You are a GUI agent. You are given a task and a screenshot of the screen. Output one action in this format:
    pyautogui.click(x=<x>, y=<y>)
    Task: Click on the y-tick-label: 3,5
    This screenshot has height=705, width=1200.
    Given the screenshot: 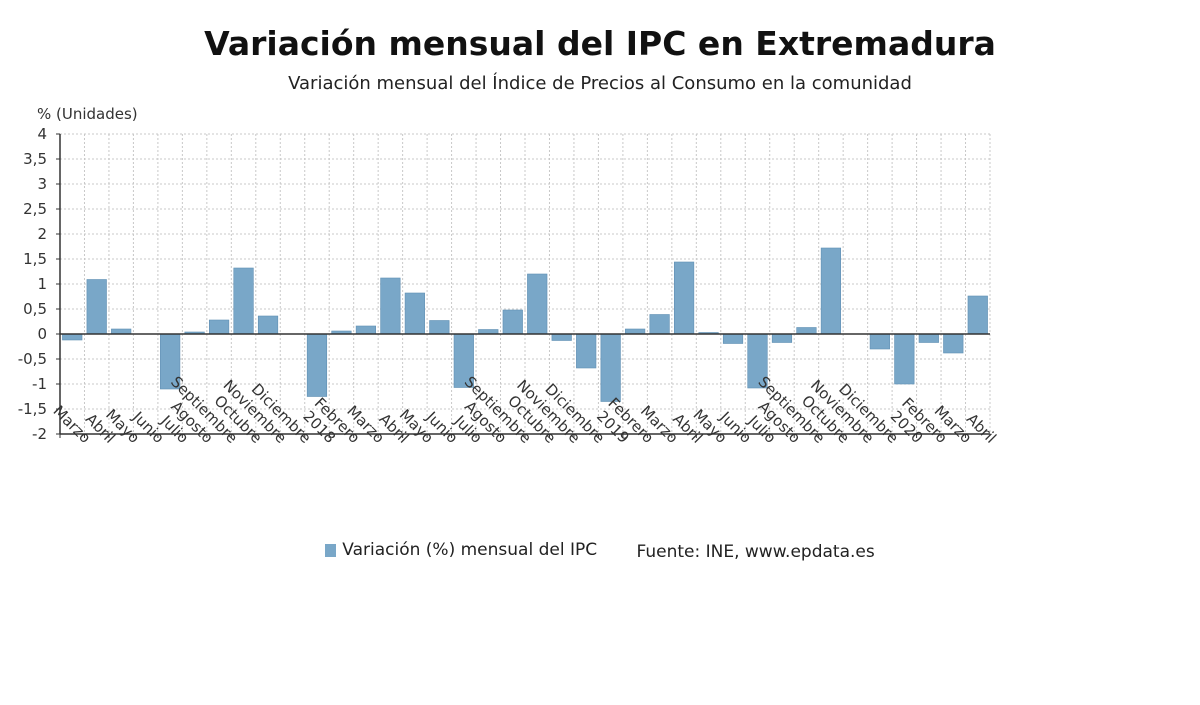 What is the action you would take?
    pyautogui.click(x=35, y=159)
    